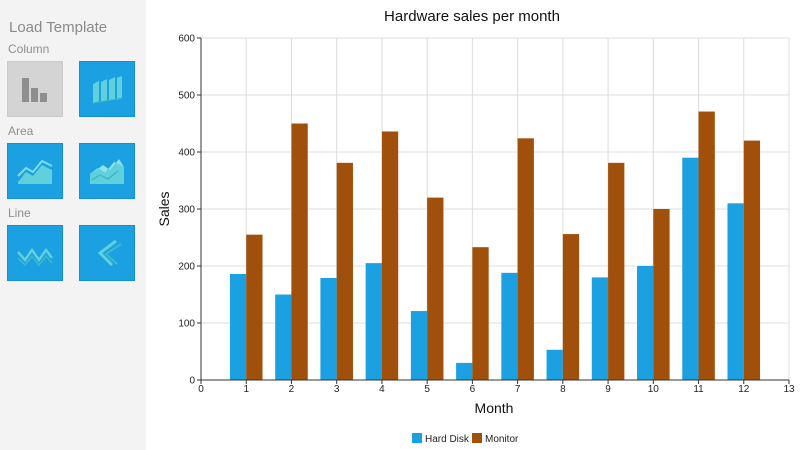 The height and width of the screenshot is (450, 800). Describe the element at coordinates (192, 381) in the screenshot. I see `y-tick-label: 0` at that location.